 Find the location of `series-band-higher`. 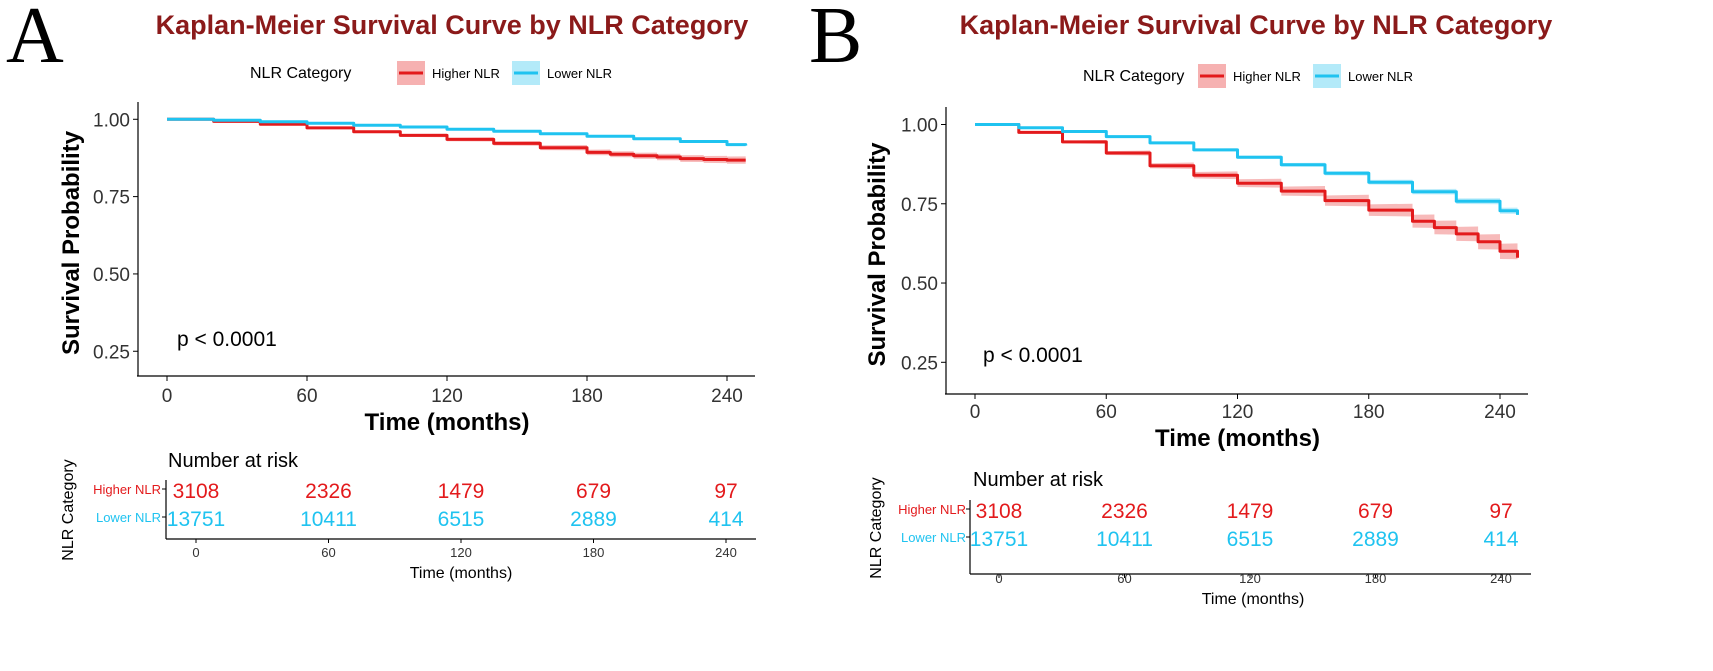

series-band-higher is located at coordinates (1246, 194).